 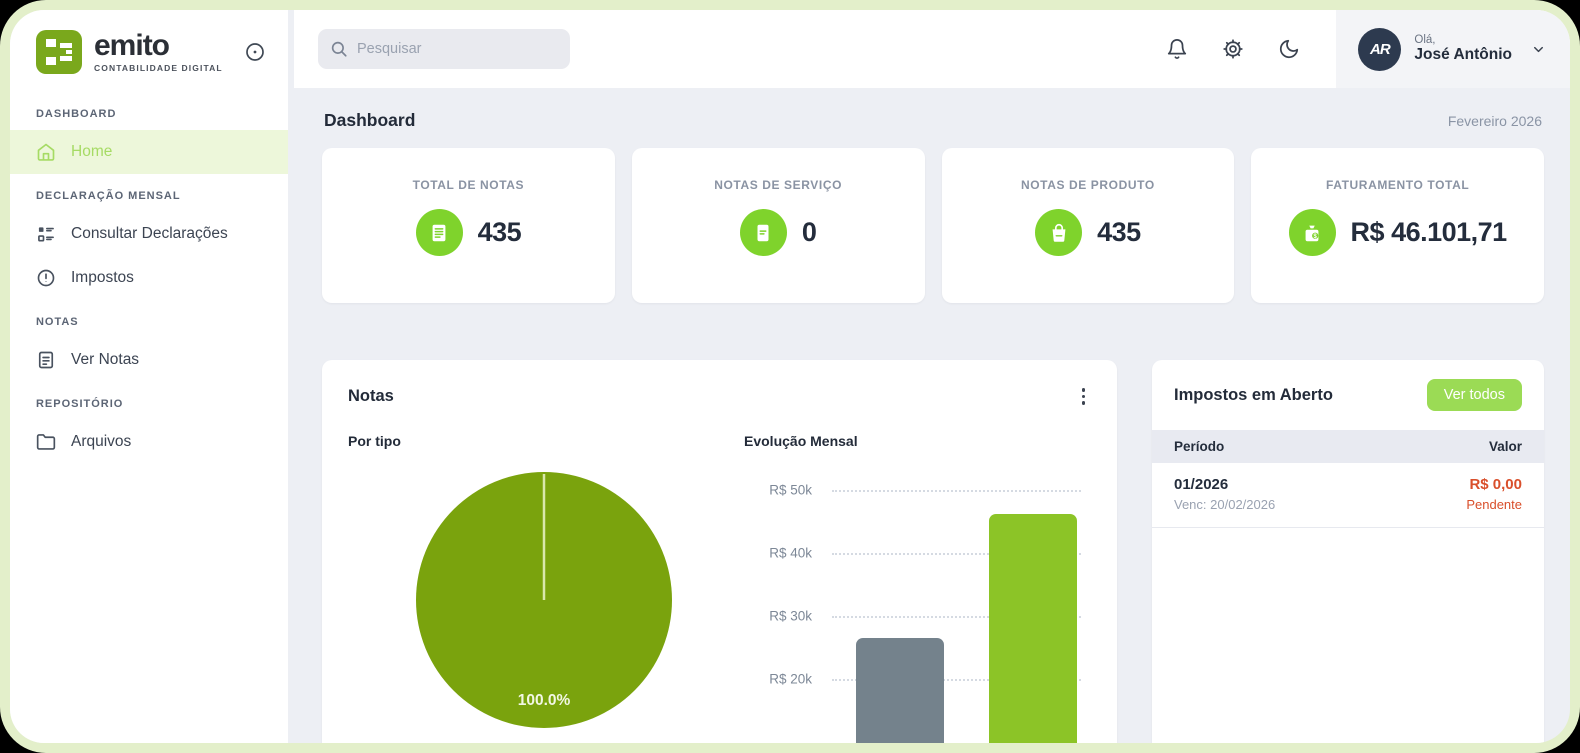 I want to click on avatar: AR, so click(x=1380, y=49).